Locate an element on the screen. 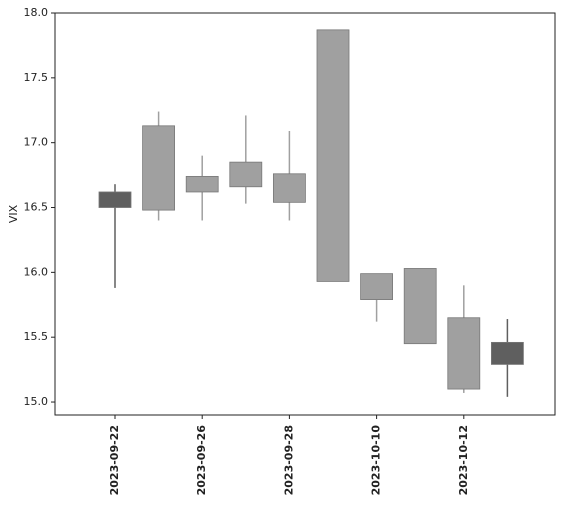  y-tick-label: 16.0 is located at coordinates (36, 271).